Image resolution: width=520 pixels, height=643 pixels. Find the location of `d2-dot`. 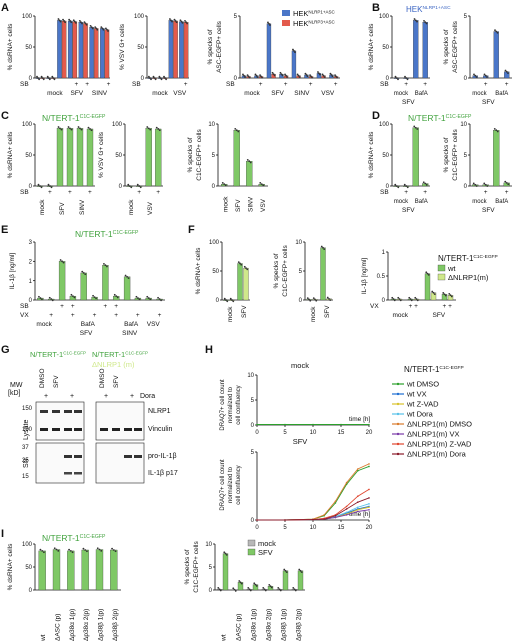

d2-dot is located at coordinates (505, 181).